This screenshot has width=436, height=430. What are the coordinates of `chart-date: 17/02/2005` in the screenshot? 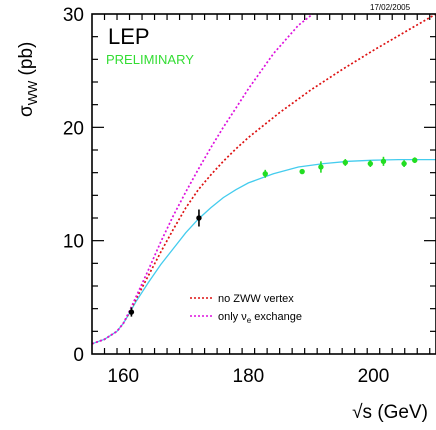 It's located at (390, 7).